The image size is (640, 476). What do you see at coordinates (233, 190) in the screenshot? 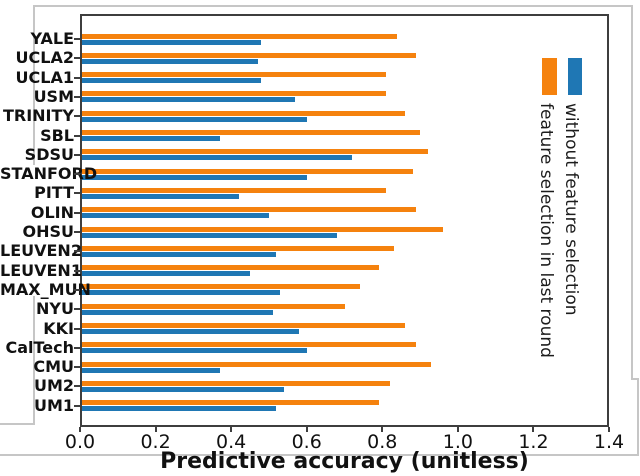
I see `bar-feature-selection-last-round-PITT` at bounding box center [233, 190].